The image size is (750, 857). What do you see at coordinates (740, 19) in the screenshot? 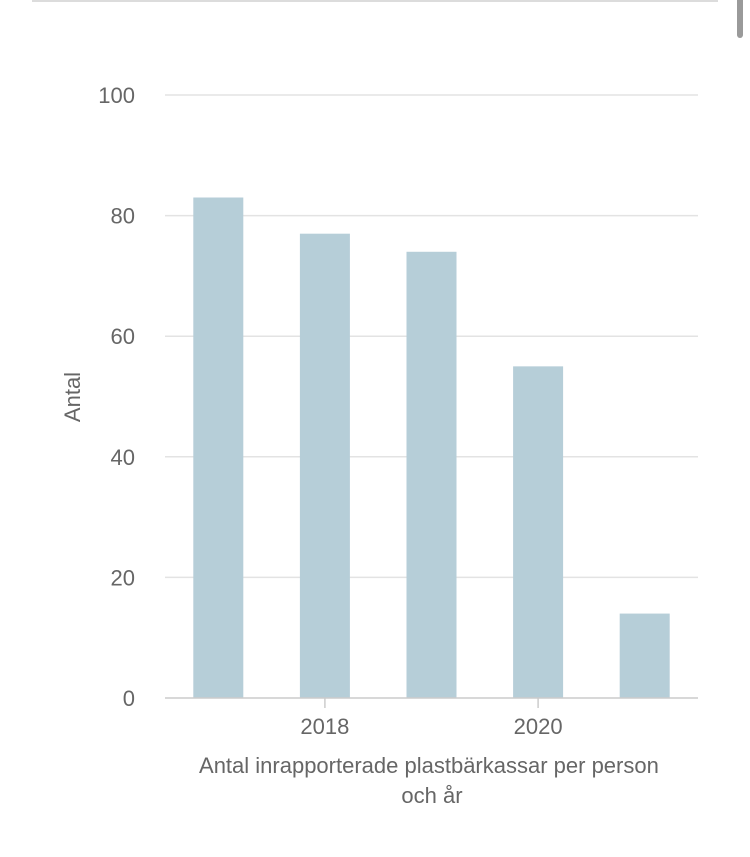
I see `scrollbar-thumb` at bounding box center [740, 19].